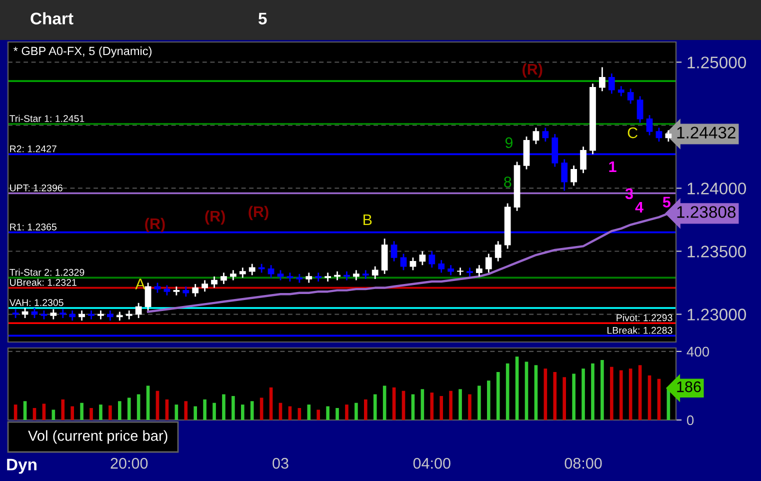 Image resolution: width=761 pixels, height=481 pixels. Describe the element at coordinates (262, 18) in the screenshot. I see `text: 5` at that location.